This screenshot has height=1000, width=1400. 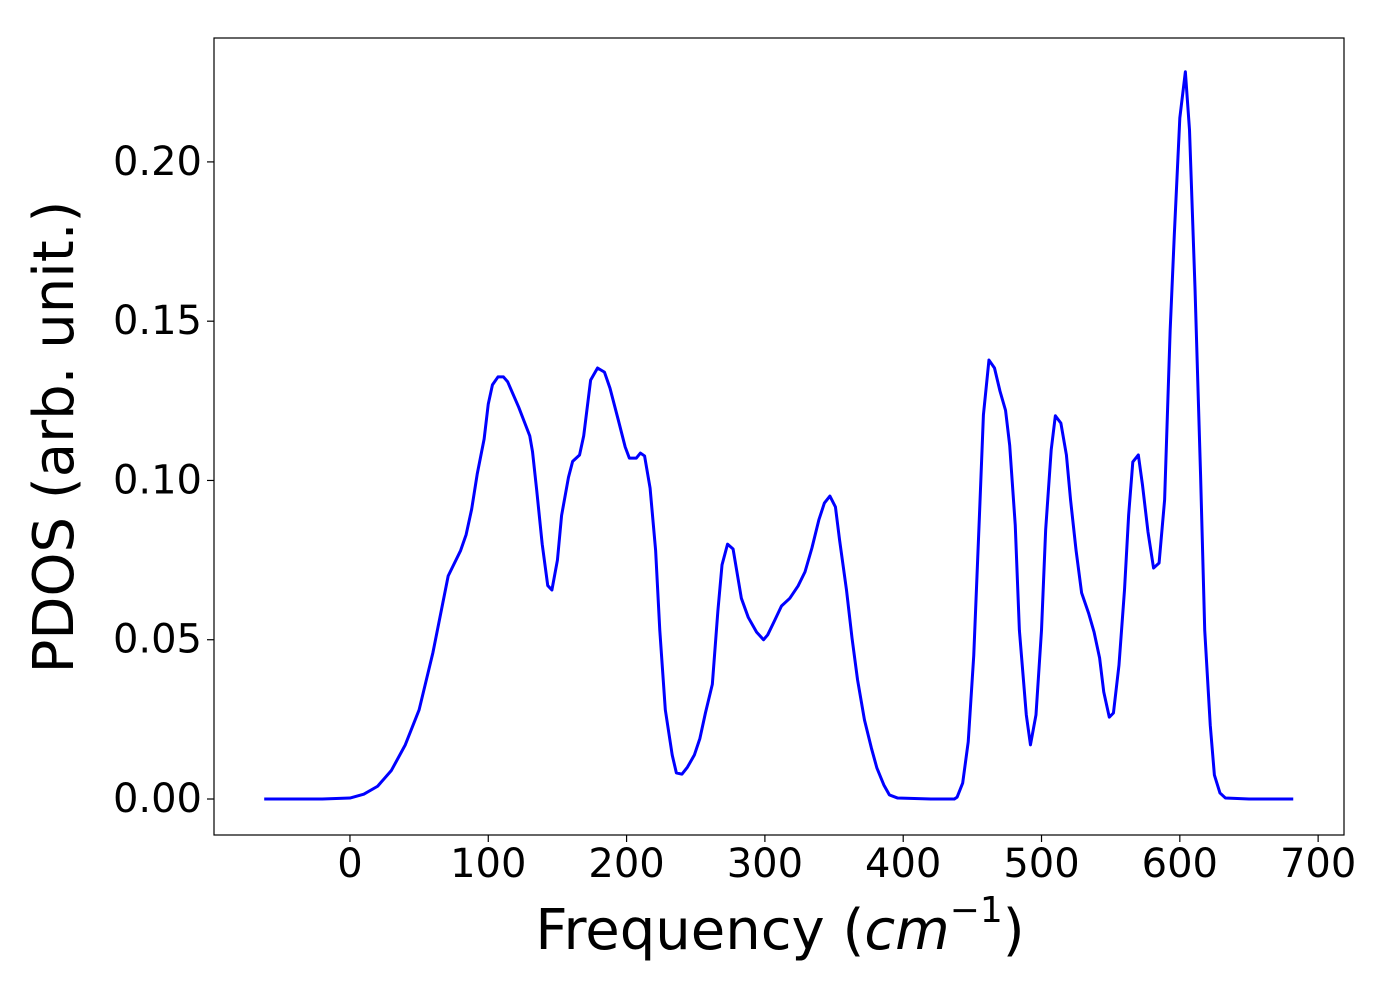 I want to click on x-label-unit: cm, so click(x=906, y=930).